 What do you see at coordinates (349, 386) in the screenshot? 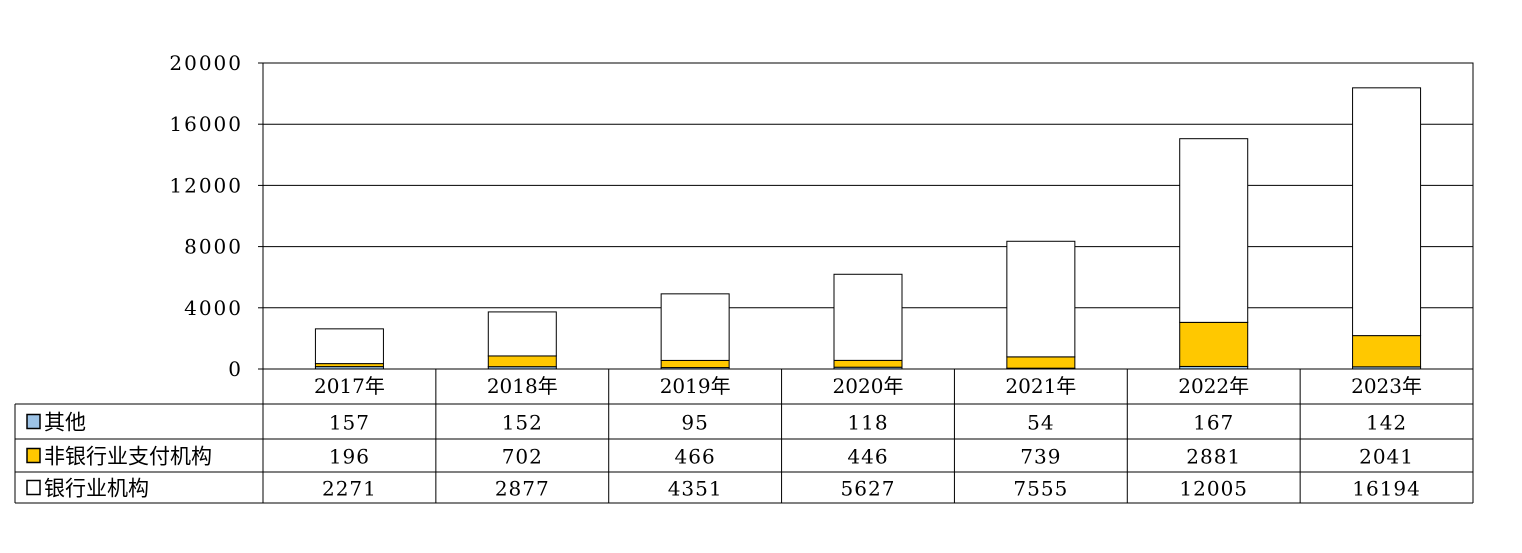
I see `x-category-label: 2017年` at bounding box center [349, 386].